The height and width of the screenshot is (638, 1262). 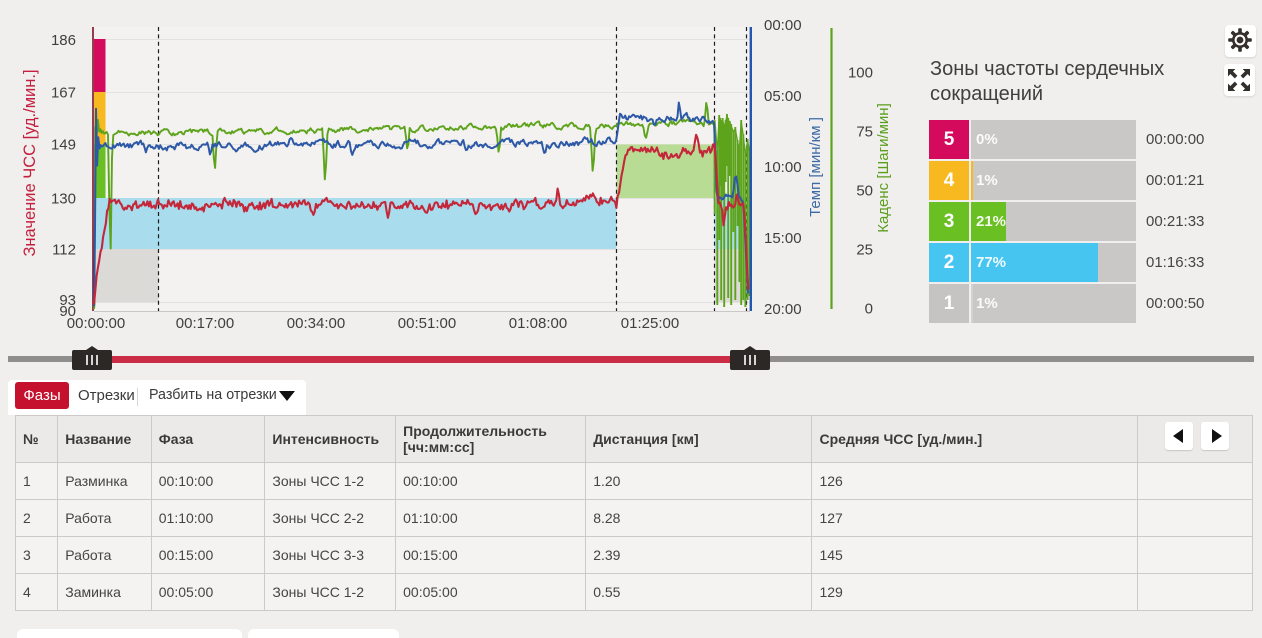 What do you see at coordinates (815, 167) in the screenshot?
I see `svg-text: Темп [мин/км ]` at bounding box center [815, 167].